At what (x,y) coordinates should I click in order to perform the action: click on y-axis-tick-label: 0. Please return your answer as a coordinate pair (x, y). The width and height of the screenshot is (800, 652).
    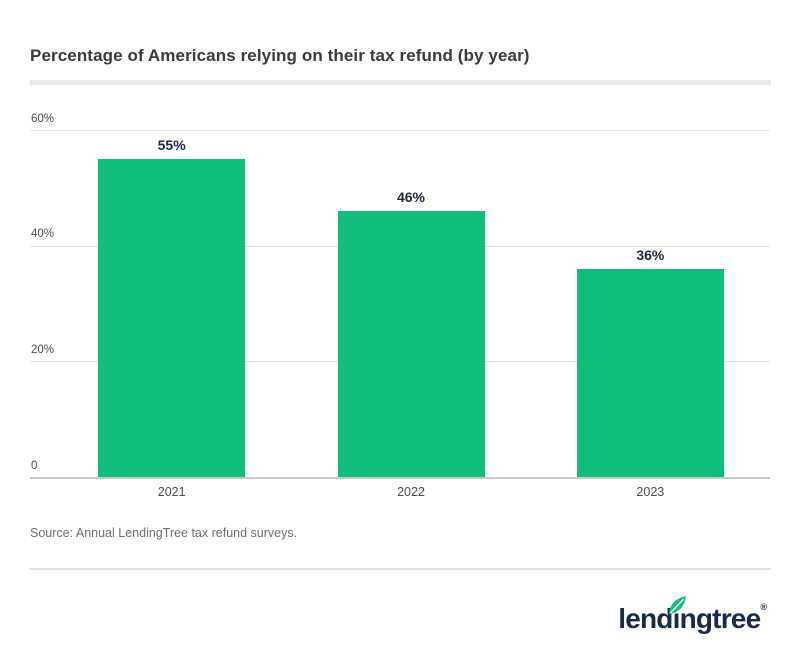
    Looking at the image, I should click on (34, 465).